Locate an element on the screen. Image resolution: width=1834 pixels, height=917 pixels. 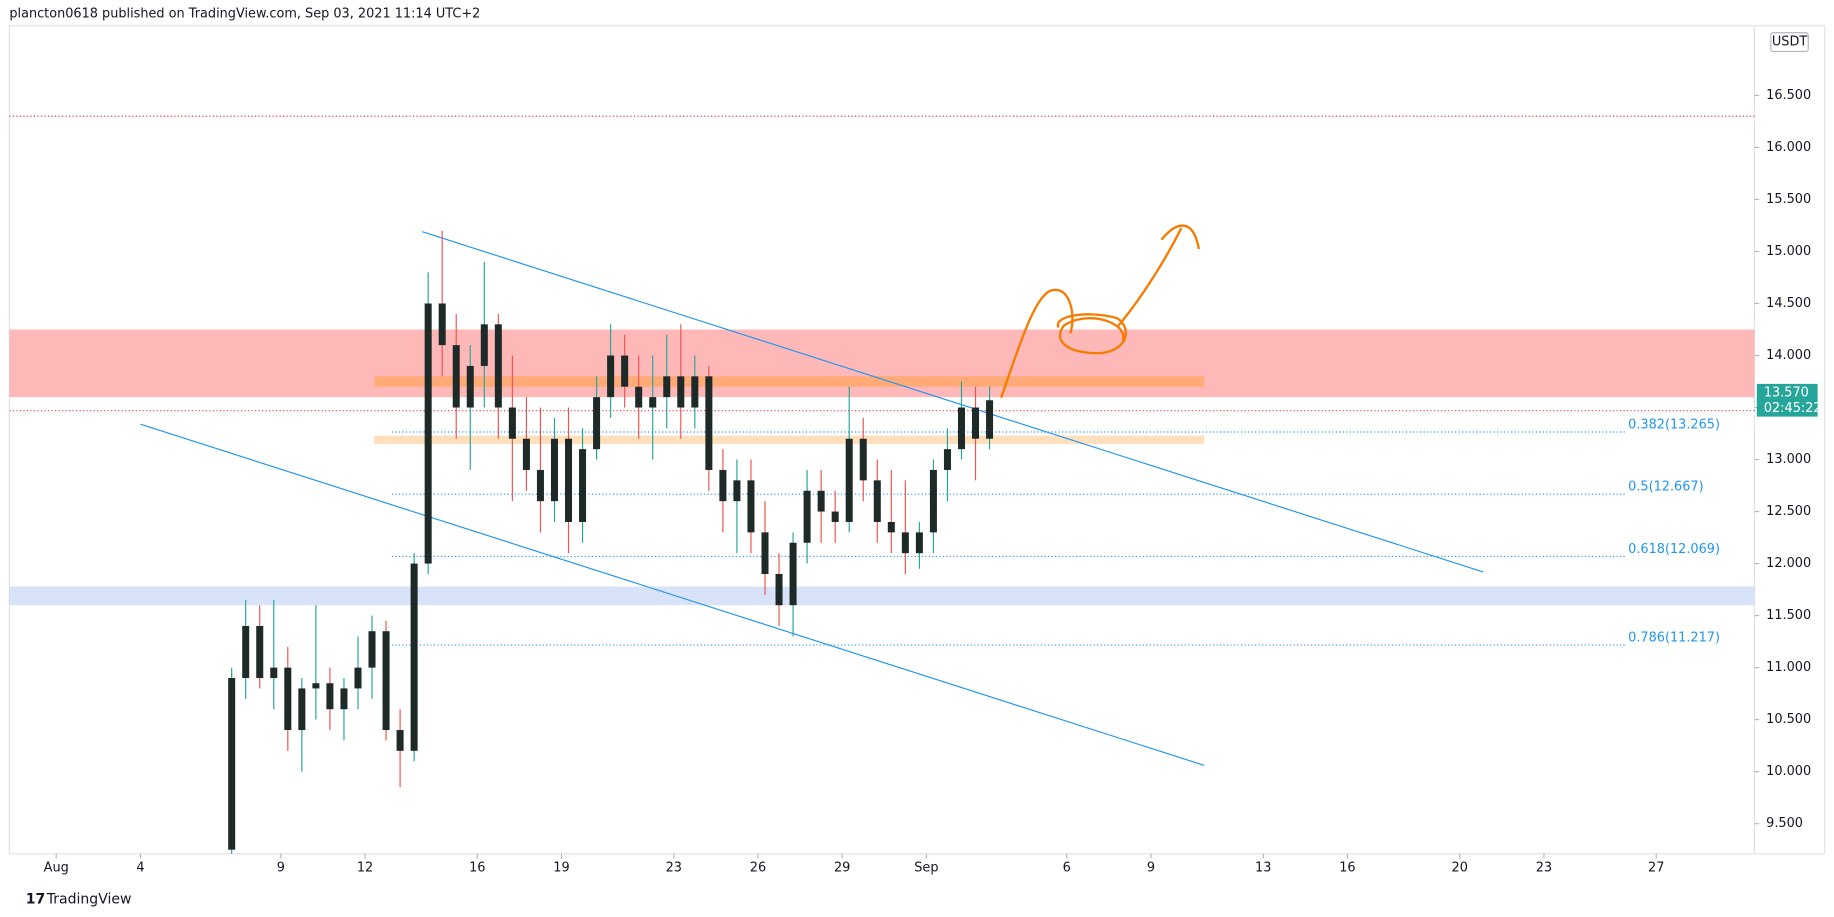
currency-badge is located at coordinates (1789, 42).